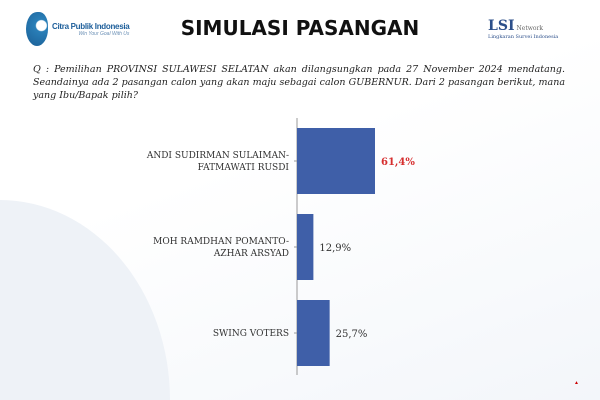  Describe the element at coordinates (91, 26) in the screenshot. I see `citra-publik-name: Citra Publik Indonesia` at that location.